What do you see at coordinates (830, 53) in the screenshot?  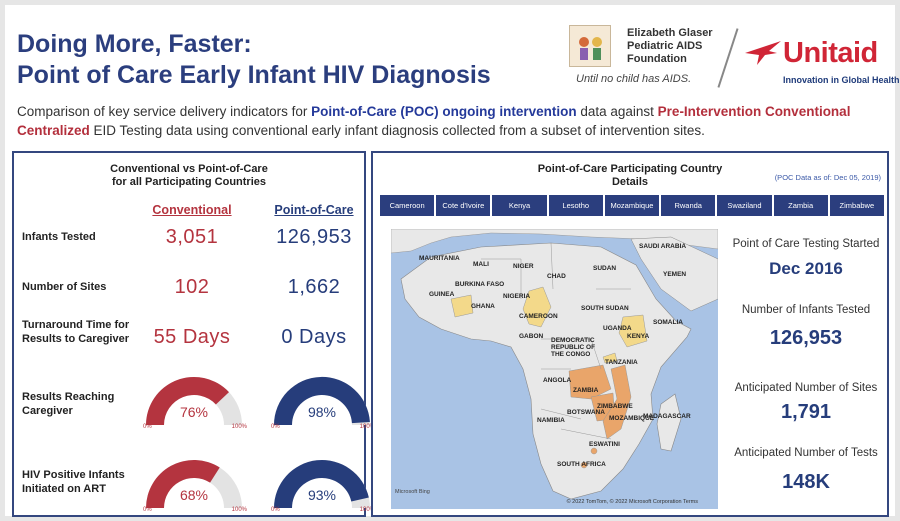 I see `unitaid-name: Unitaid` at bounding box center [830, 53].